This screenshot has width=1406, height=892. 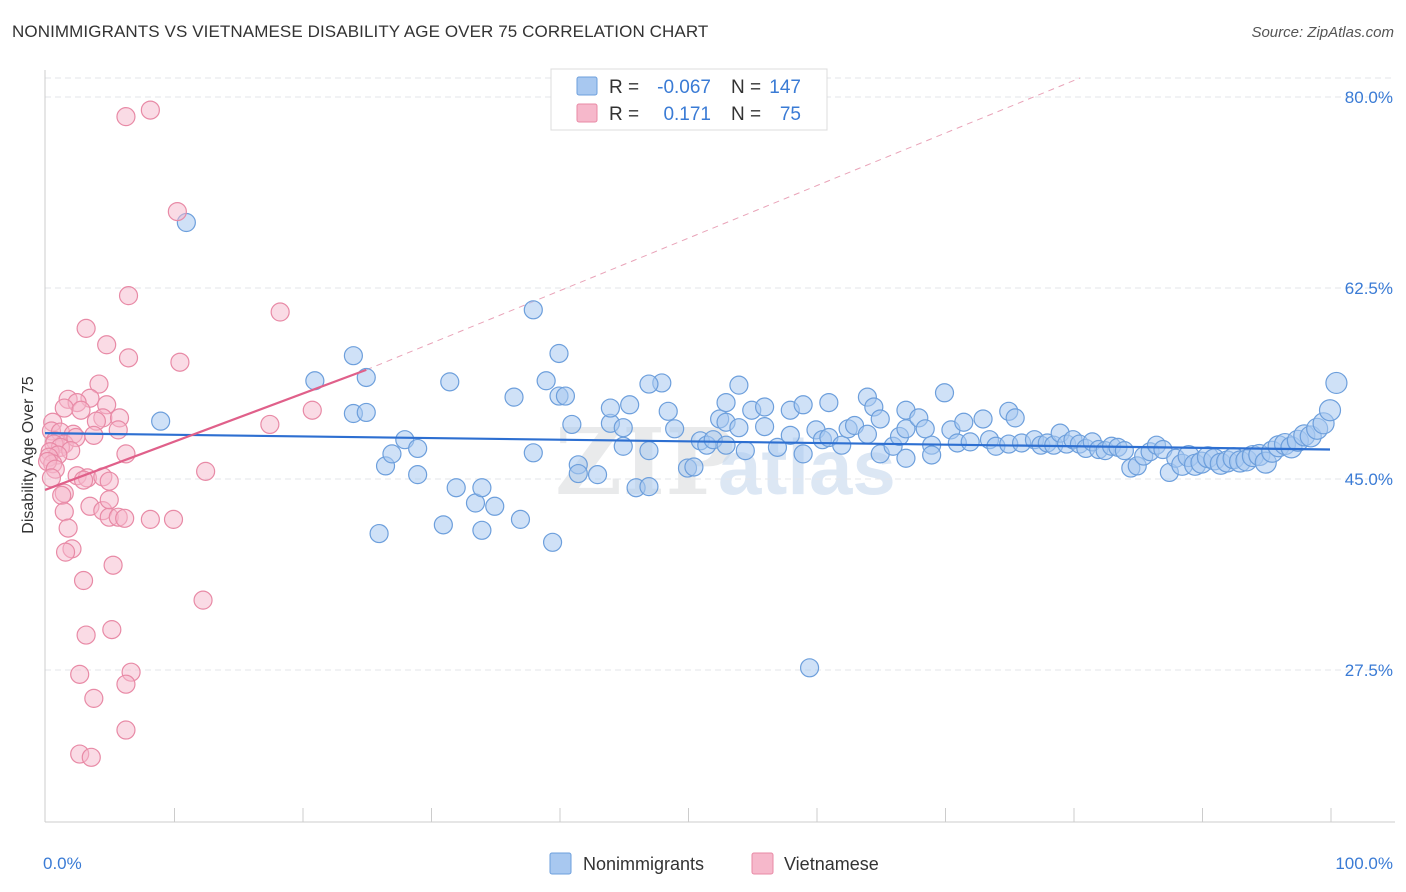 What do you see at coordinates (643, 864) in the screenshot?
I see `bottom-legend-label-nonimmigrants: Nonimmigrants` at bounding box center [643, 864].